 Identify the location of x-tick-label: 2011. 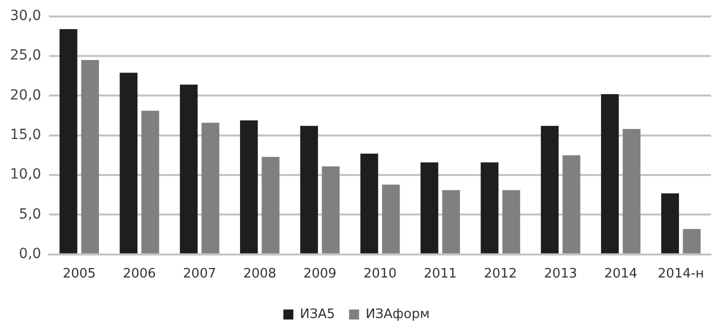
(440, 274).